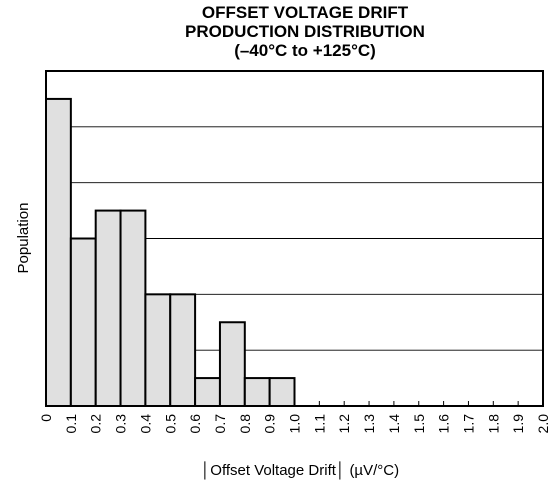  What do you see at coordinates (394, 424) in the screenshot?
I see `x-tick-label: 1.4` at bounding box center [394, 424].